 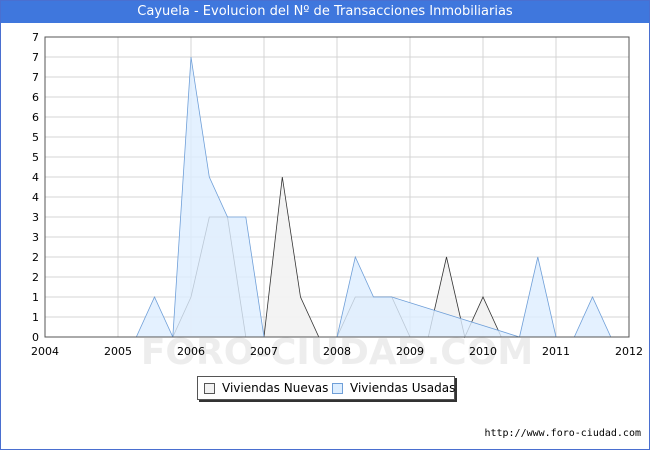 I want to click on legend-swatch-usadas, so click(x=337, y=388).